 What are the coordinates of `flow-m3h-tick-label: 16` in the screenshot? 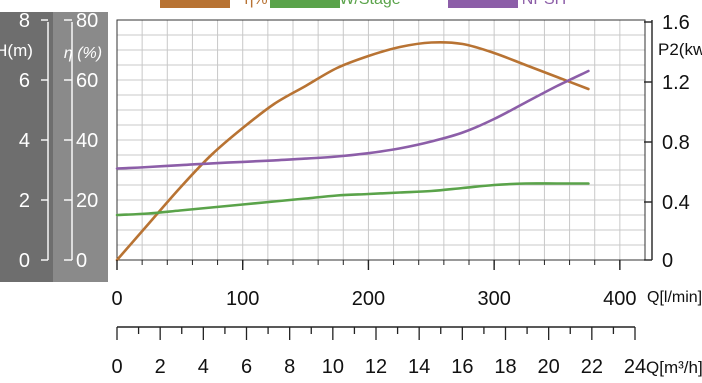 It's located at (462, 367).